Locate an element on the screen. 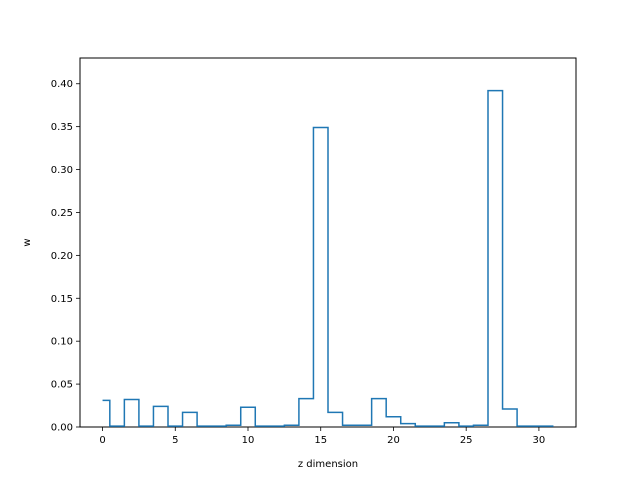 The width and height of the screenshot is (640, 480). y-tick-label: 0.20 is located at coordinates (62, 256).